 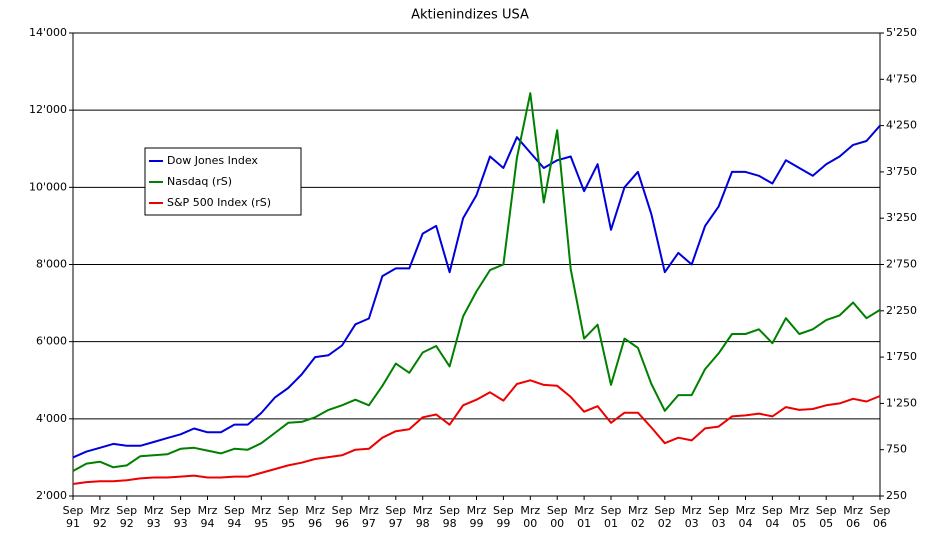 What do you see at coordinates (718, 517) in the screenshot?
I see `x-tick-label: Sep 03` at bounding box center [718, 517].